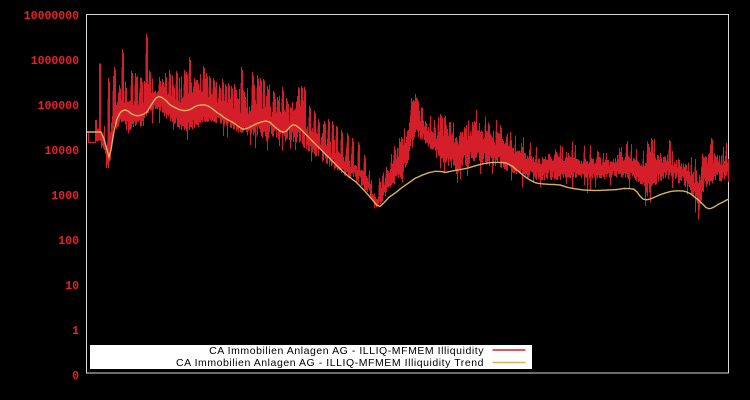 Image resolution: width=750 pixels, height=400 pixels. I want to click on svg-text: 10, so click(72, 286).